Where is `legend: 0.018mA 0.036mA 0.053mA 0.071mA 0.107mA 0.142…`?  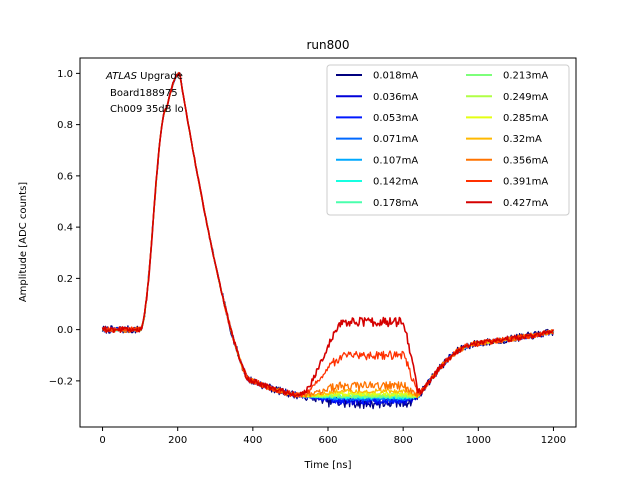
legend: 0.018mA 0.036mA 0.053mA 0.071mA 0.107mA 0.142… is located at coordinates (448, 140).